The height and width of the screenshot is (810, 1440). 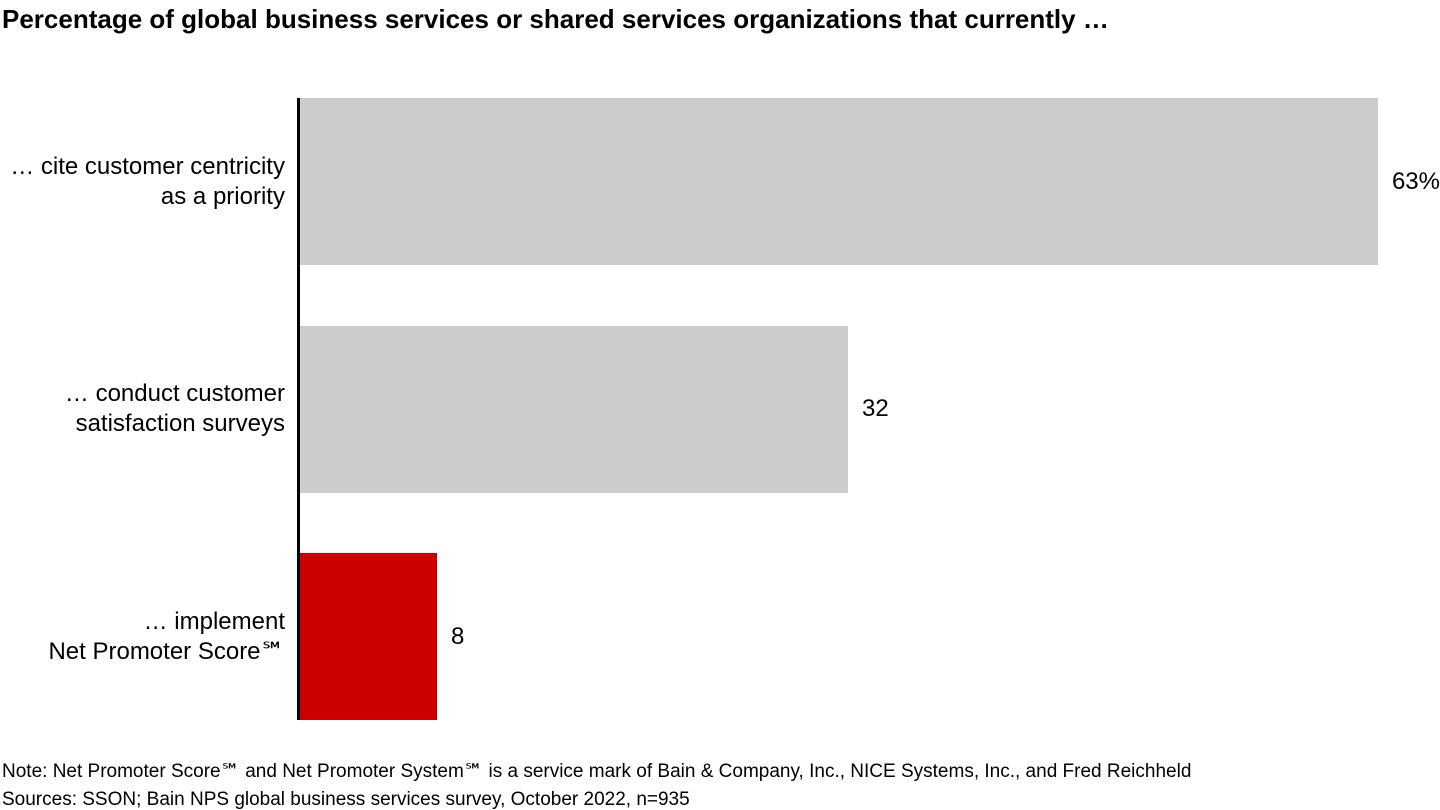 What do you see at coordinates (458, 636) in the screenshot?
I see `value-label: 8` at bounding box center [458, 636].